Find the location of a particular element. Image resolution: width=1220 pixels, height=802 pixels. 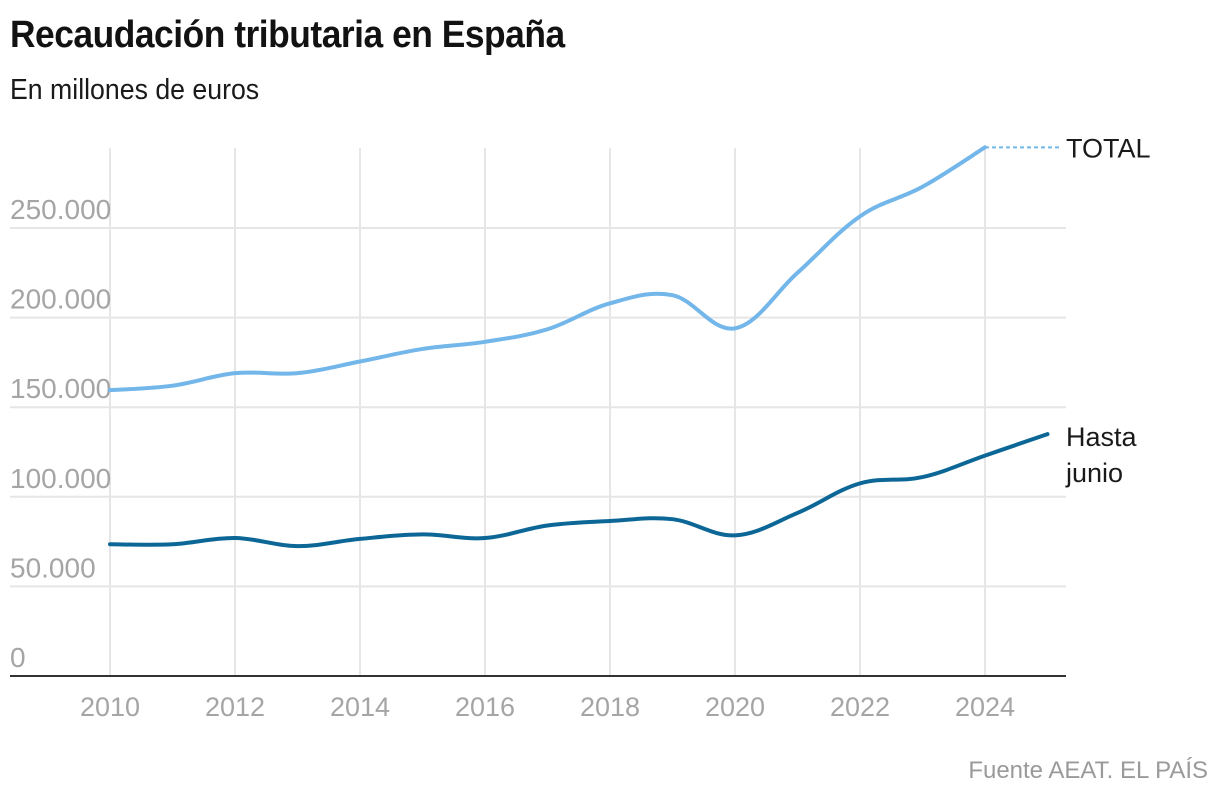

x-tick-label: 2014 is located at coordinates (360, 707).